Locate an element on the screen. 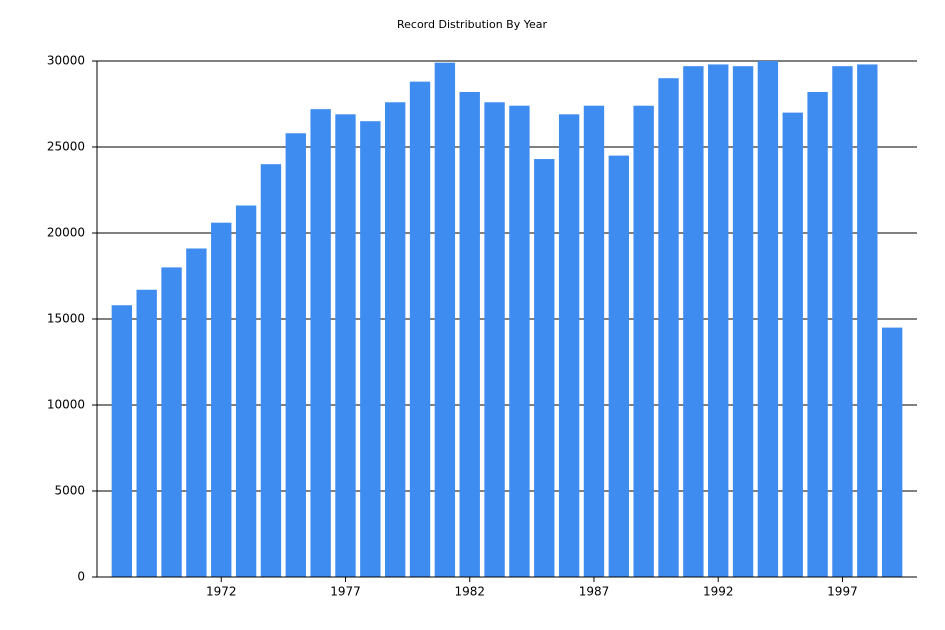  y-tick-label: 15000 is located at coordinates (66, 319).